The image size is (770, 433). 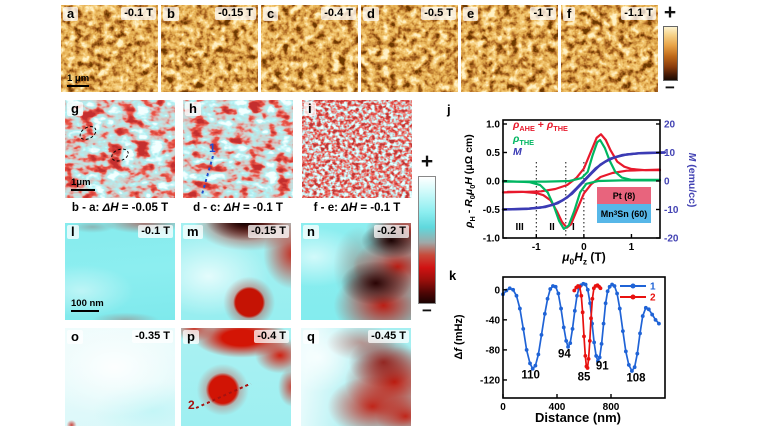 I want to click on colorbar-mfm: + −, so click(x=670, y=49).